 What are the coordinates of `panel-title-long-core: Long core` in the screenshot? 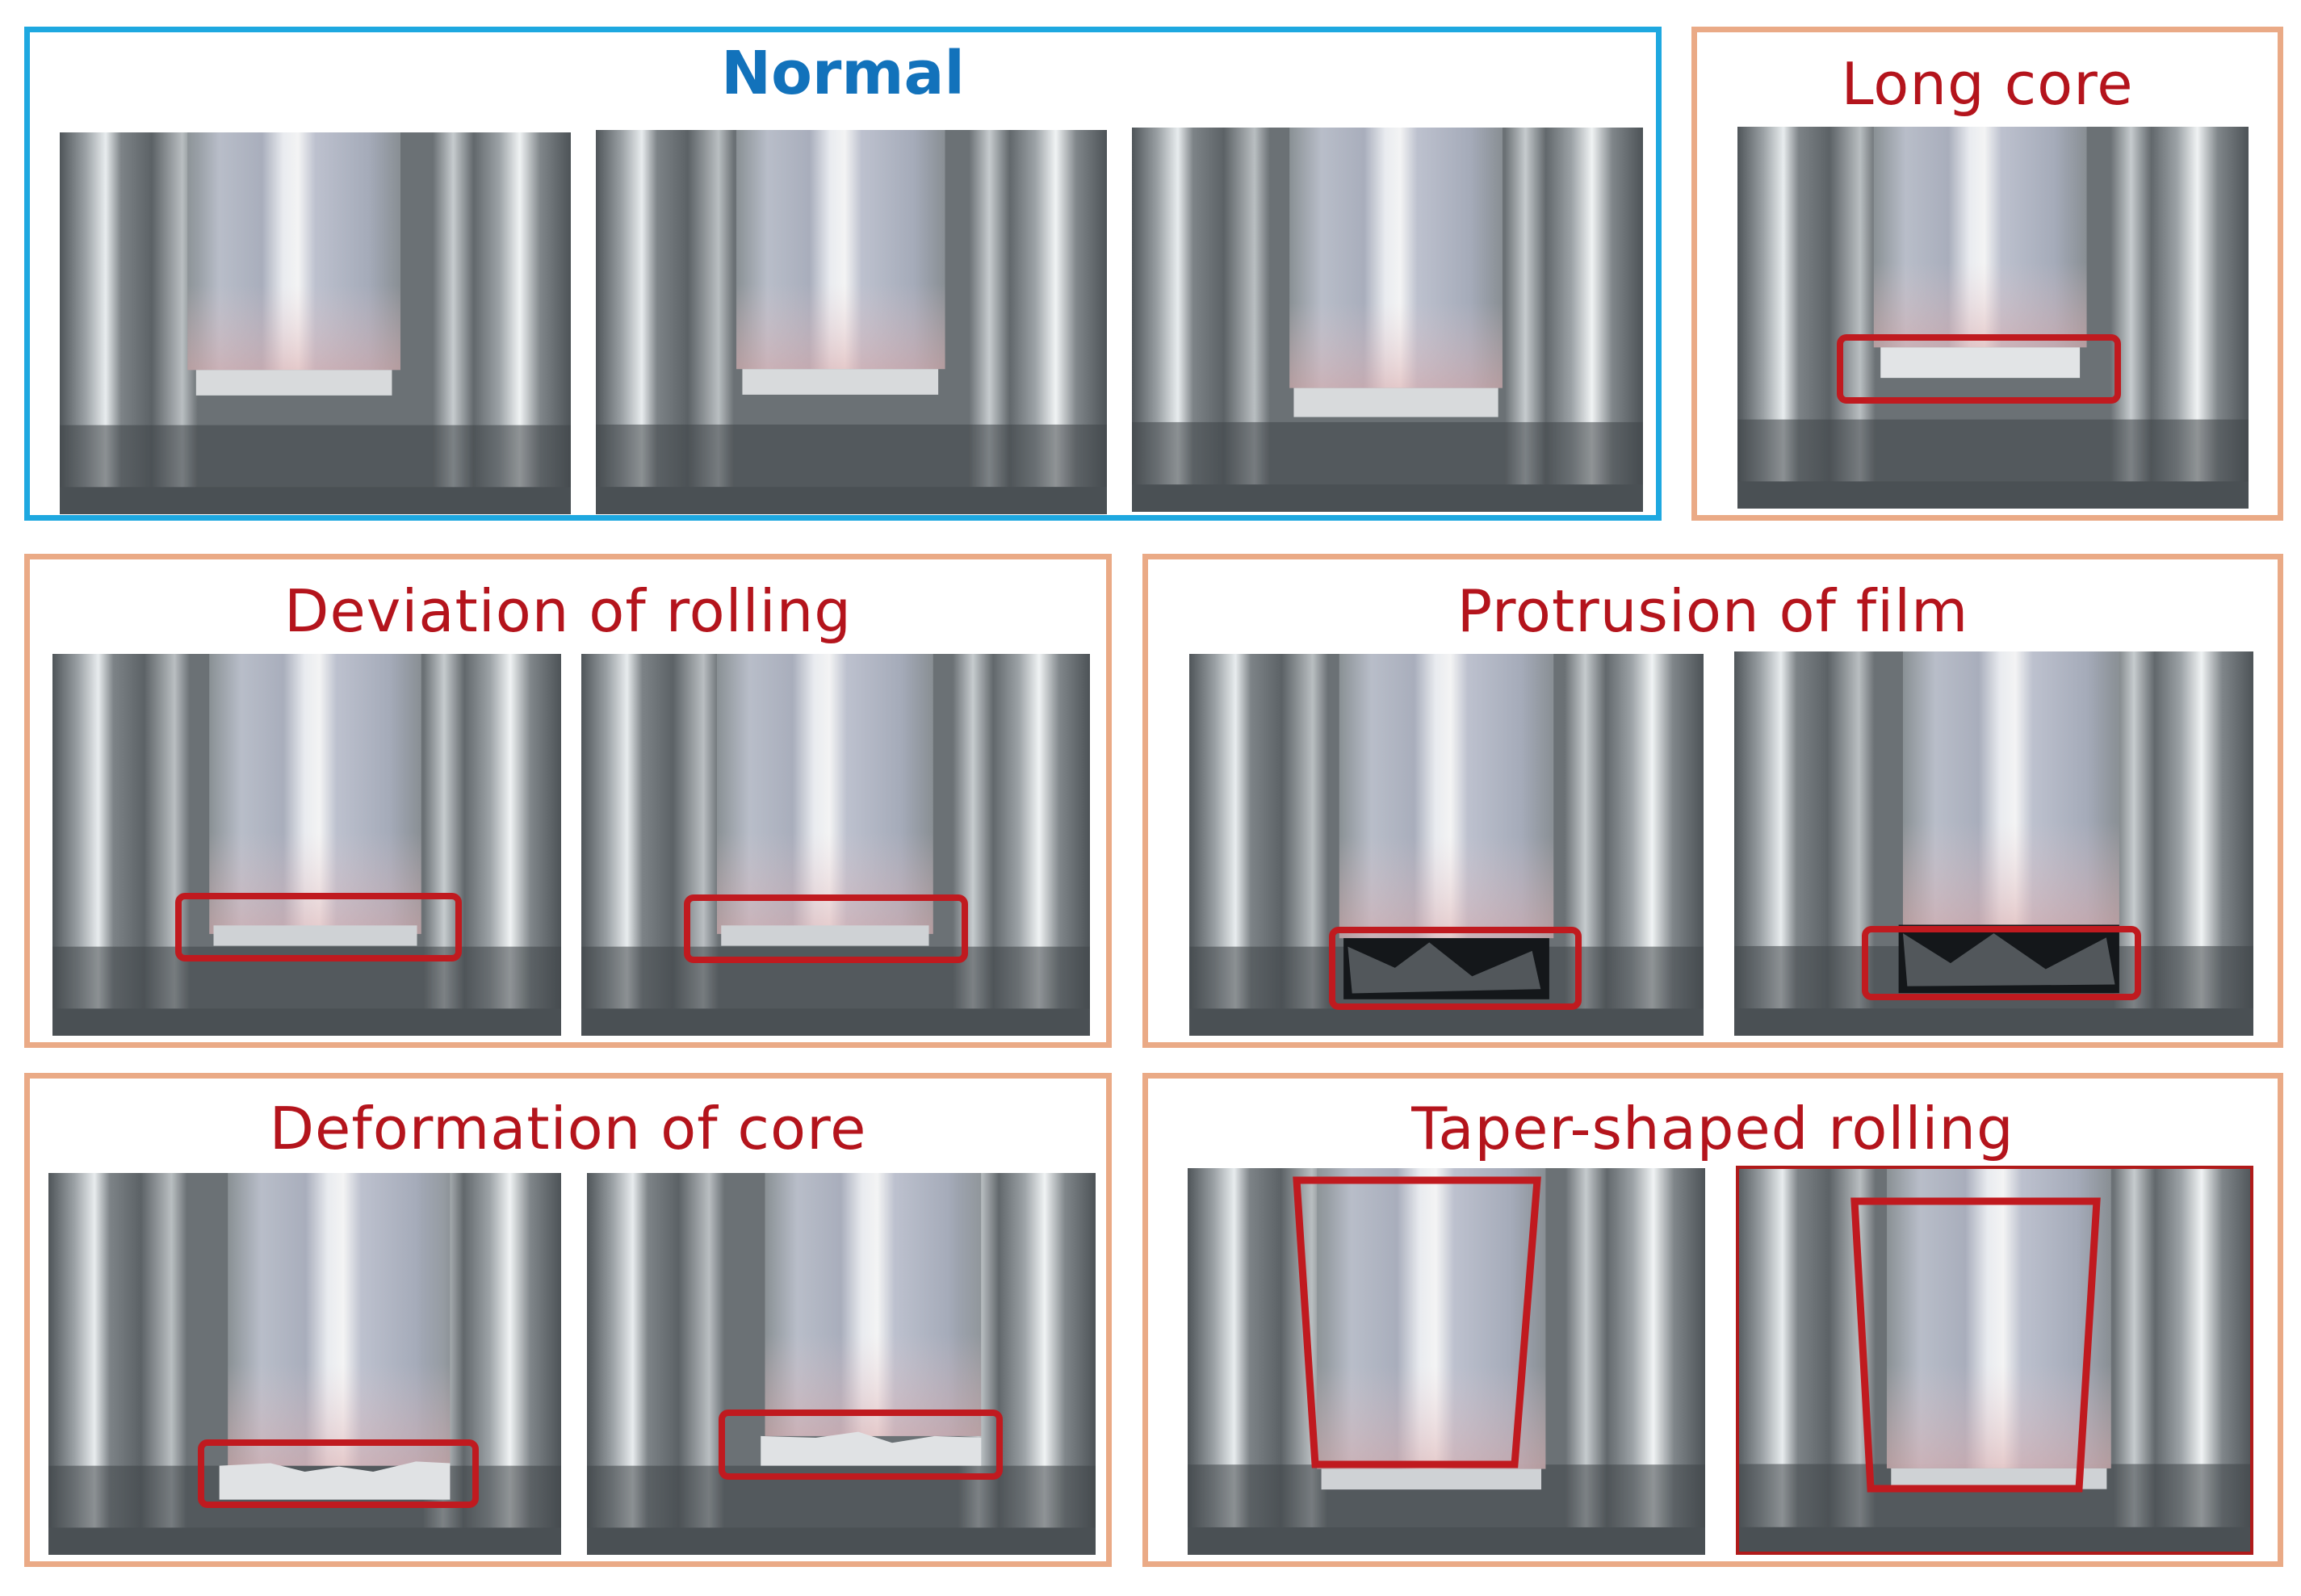 It's located at (1987, 84).